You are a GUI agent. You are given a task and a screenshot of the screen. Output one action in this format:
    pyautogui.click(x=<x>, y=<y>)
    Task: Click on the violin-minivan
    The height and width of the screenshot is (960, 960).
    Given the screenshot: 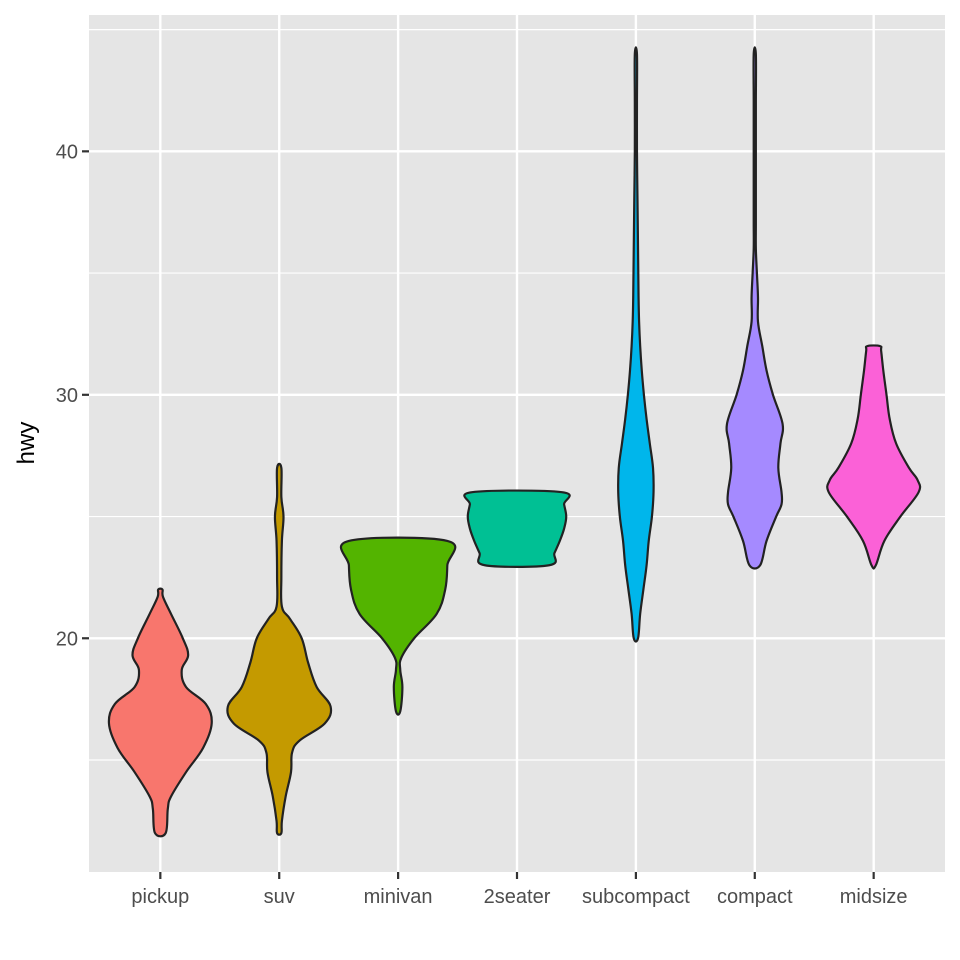 What is the action you would take?
    pyautogui.click(x=398, y=626)
    